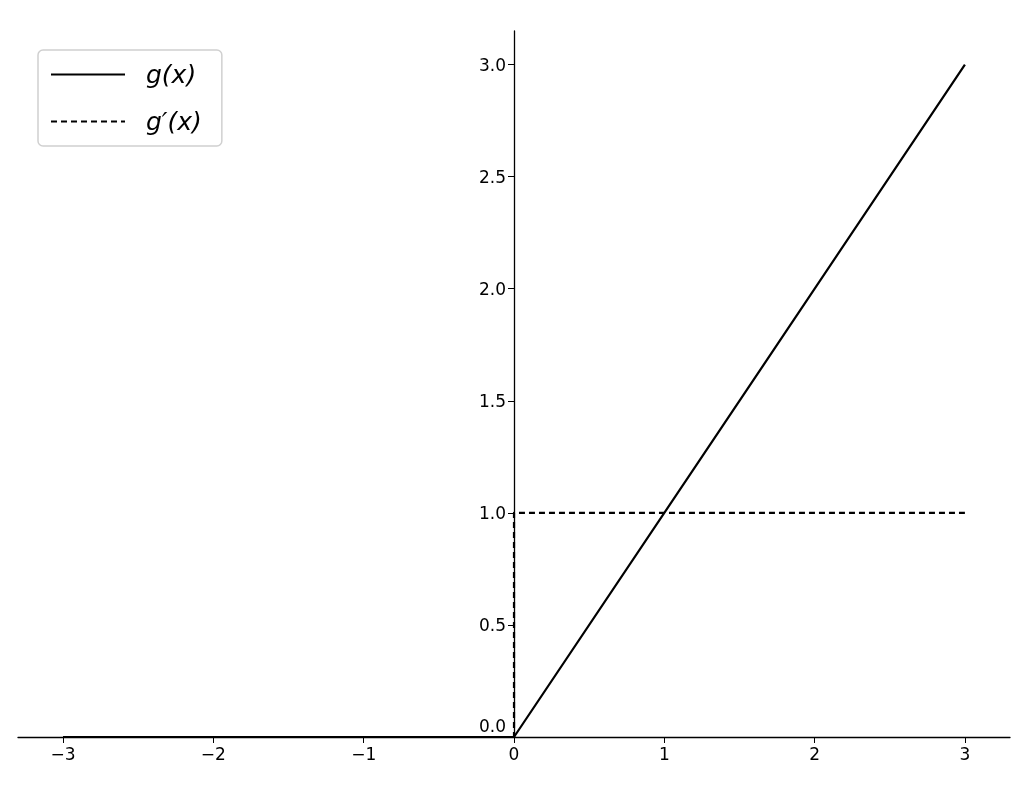 The width and height of the screenshot is (1036, 802). What do you see at coordinates (492, 624) in the screenshot?
I see `y-tick-label: 0.5` at bounding box center [492, 624].